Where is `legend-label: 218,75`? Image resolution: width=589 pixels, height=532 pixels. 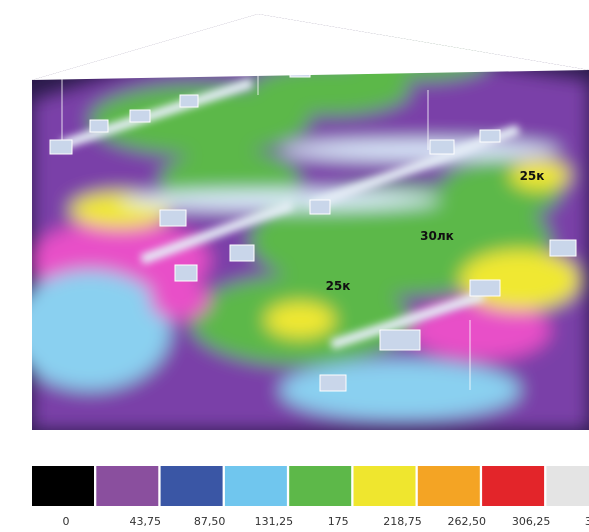 legend-label: 218,75 is located at coordinates (402, 521).